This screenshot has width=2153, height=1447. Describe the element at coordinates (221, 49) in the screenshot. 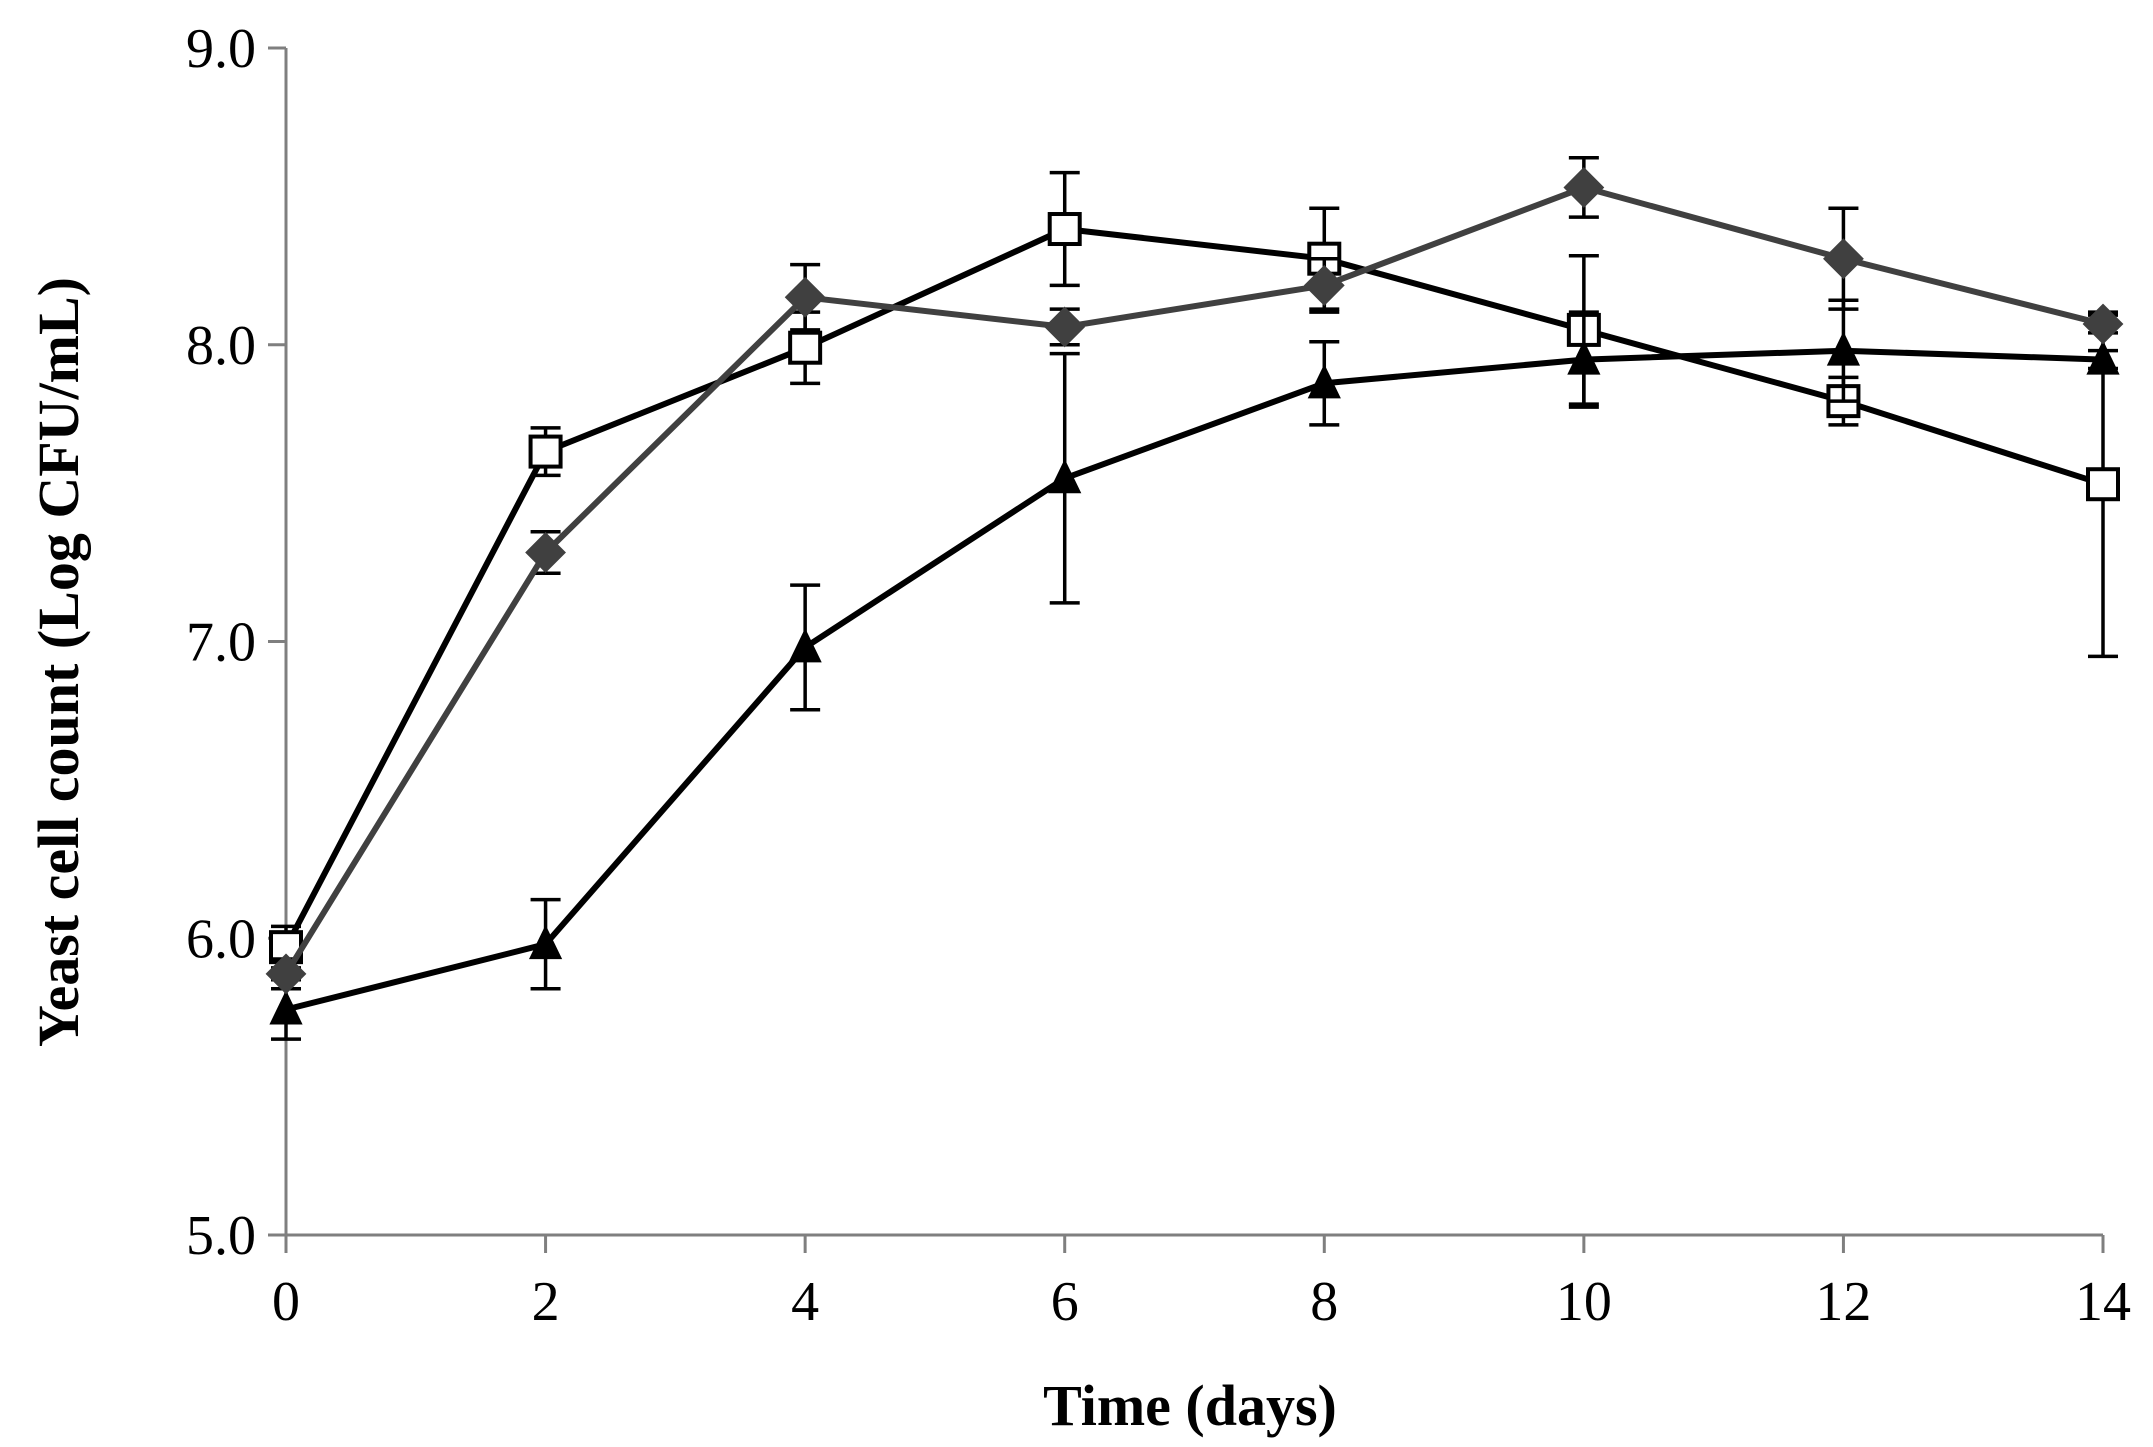

I see `y-tick-label: 9.0` at that location.